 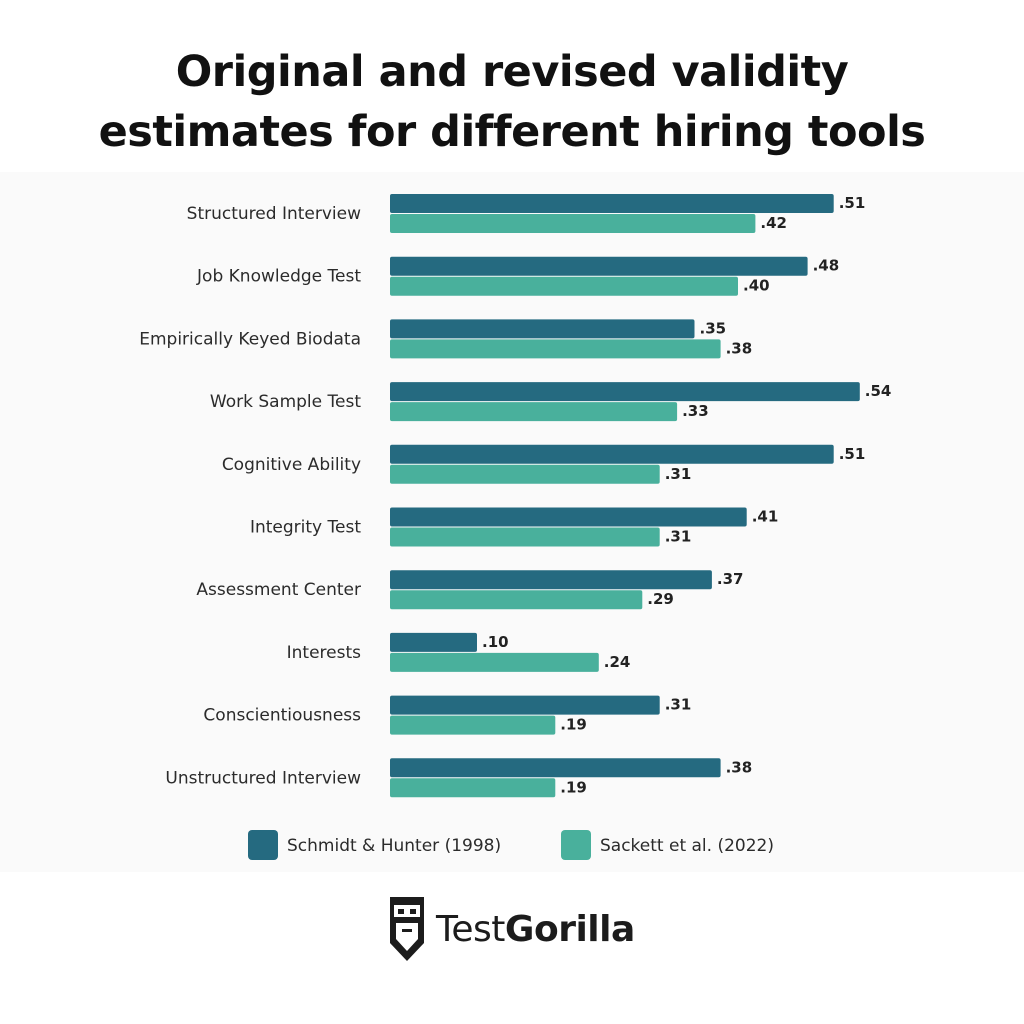 I want to click on bar-sackett-structured-interview, so click(x=573, y=223).